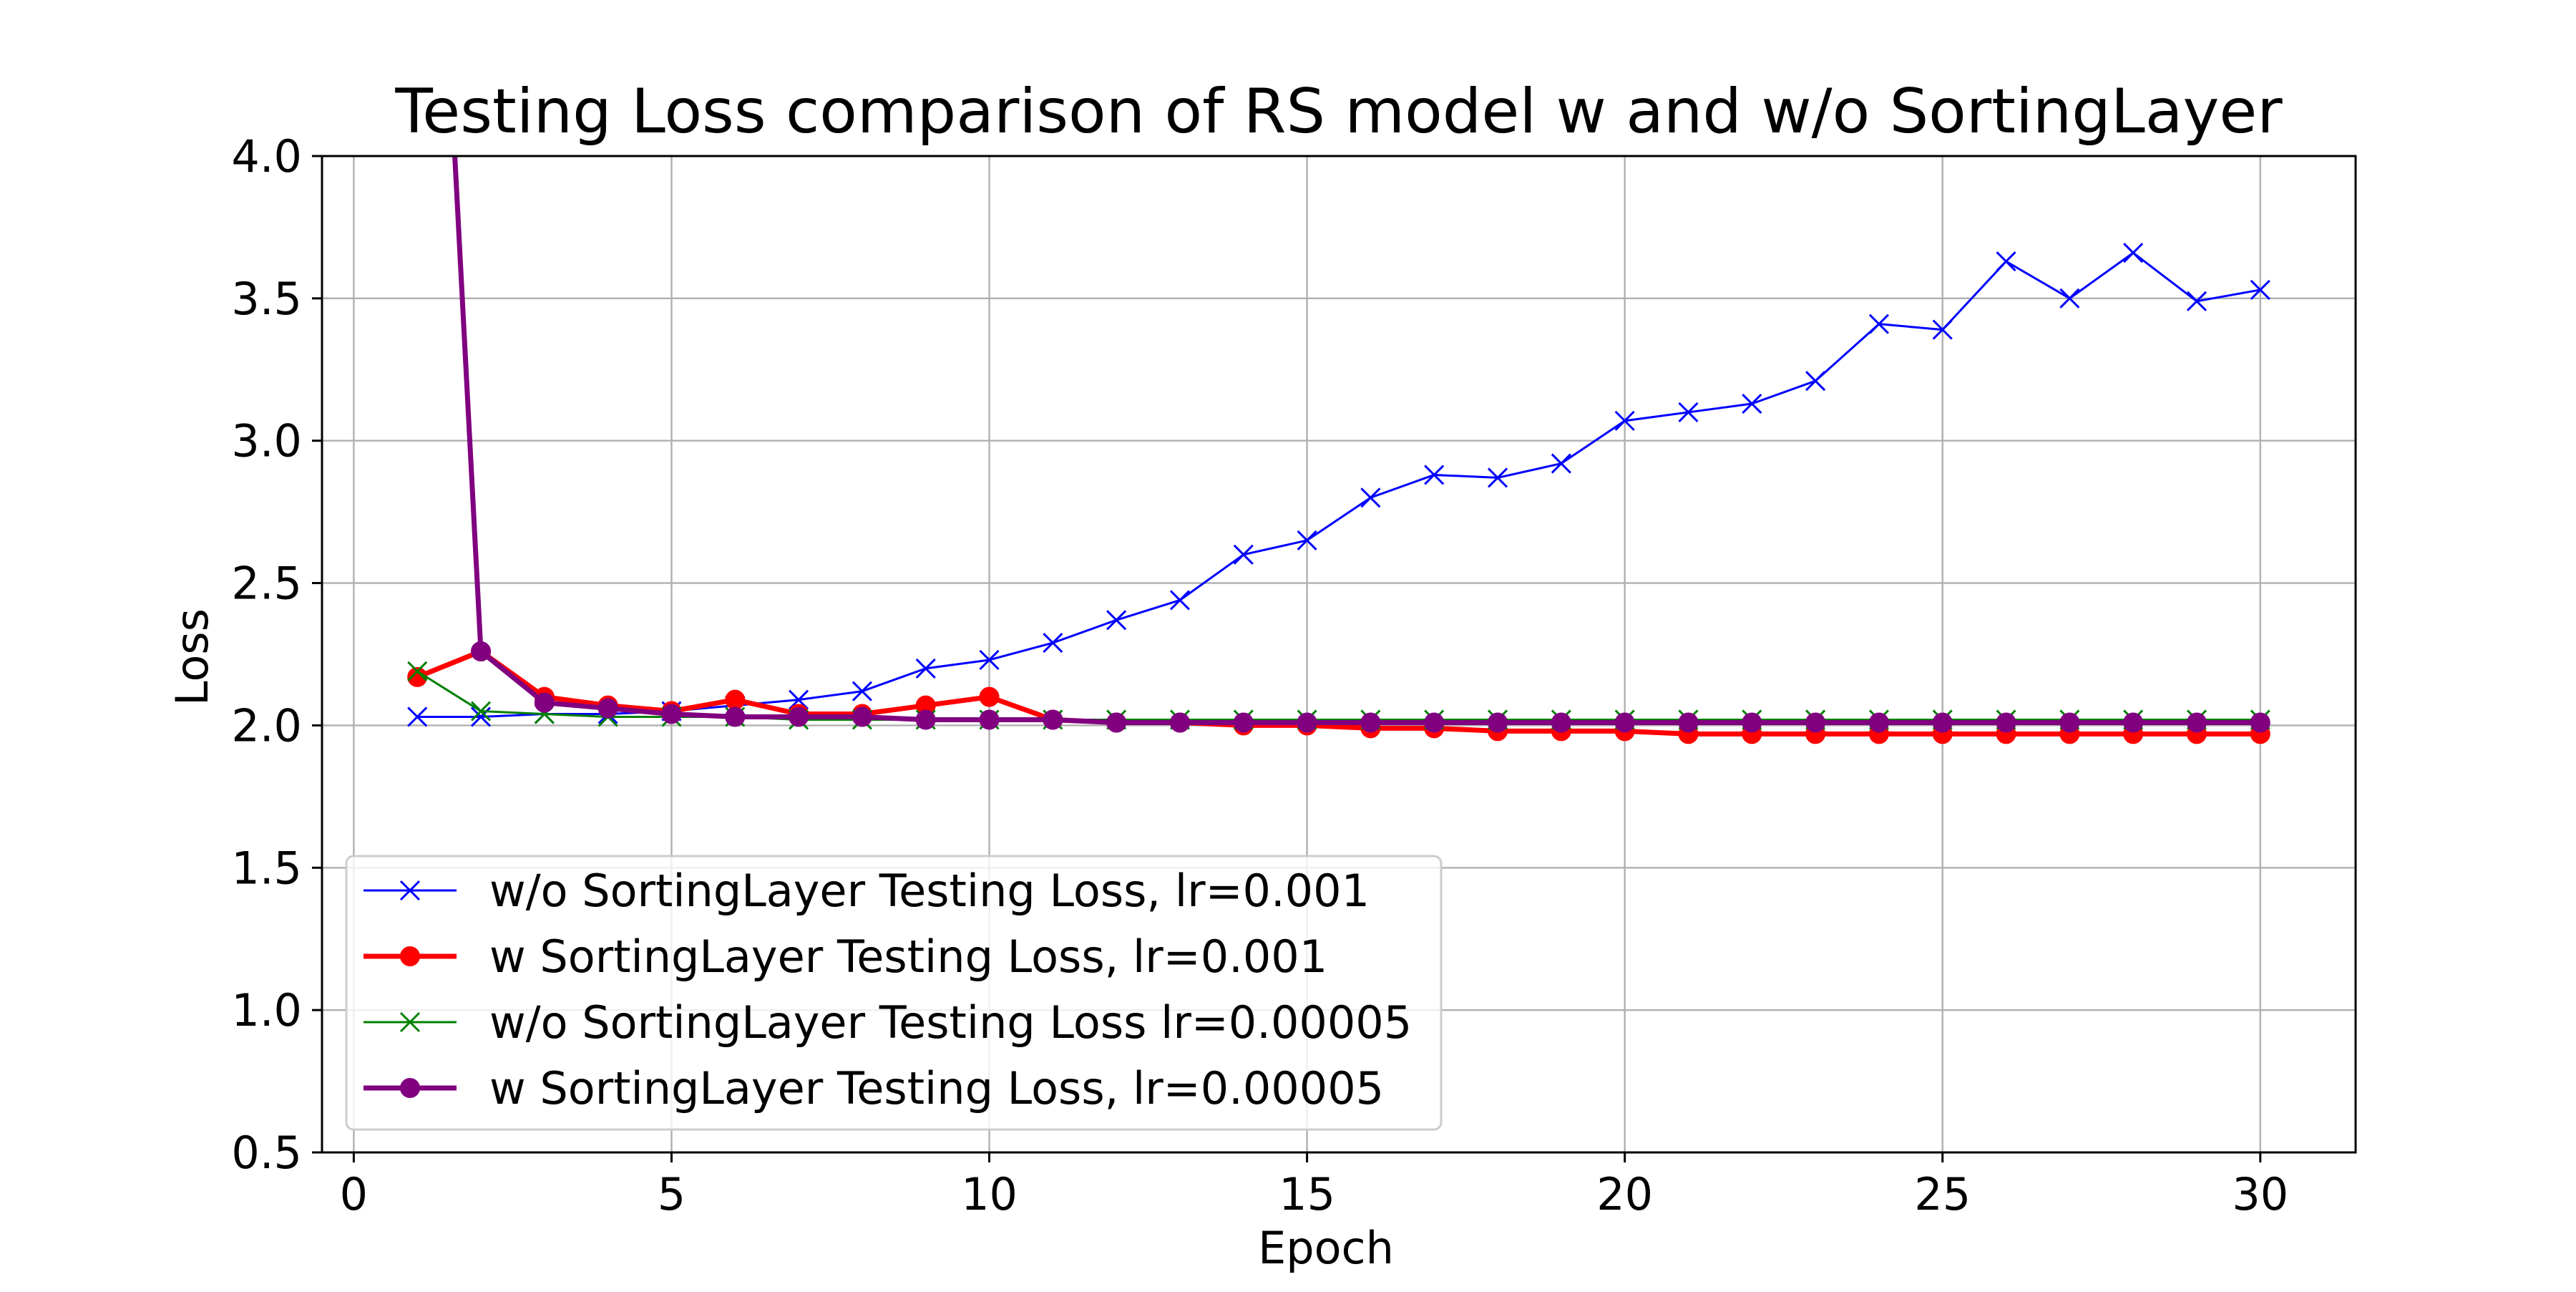 This screenshot has width=2576, height=1292. What do you see at coordinates (1624, 1194) in the screenshot?
I see `x-tick-label: 20` at bounding box center [1624, 1194].